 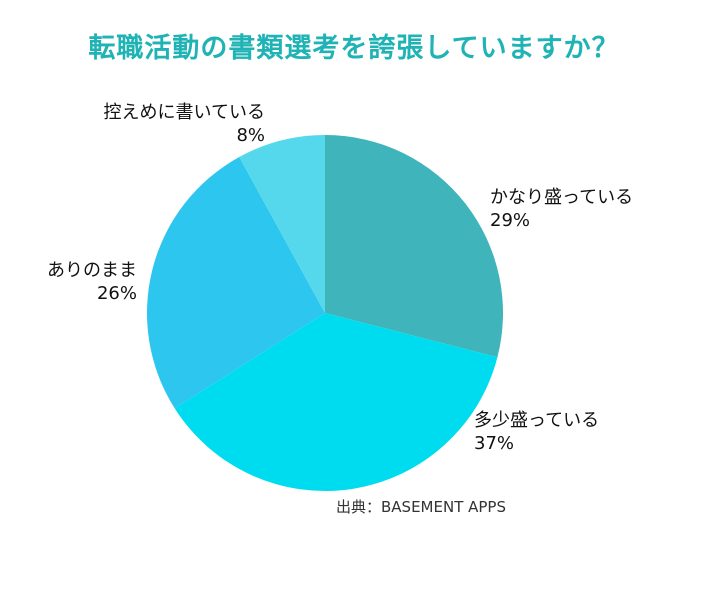 I want to click on slice-label-1: かなり盛っている, so click(x=561, y=197).